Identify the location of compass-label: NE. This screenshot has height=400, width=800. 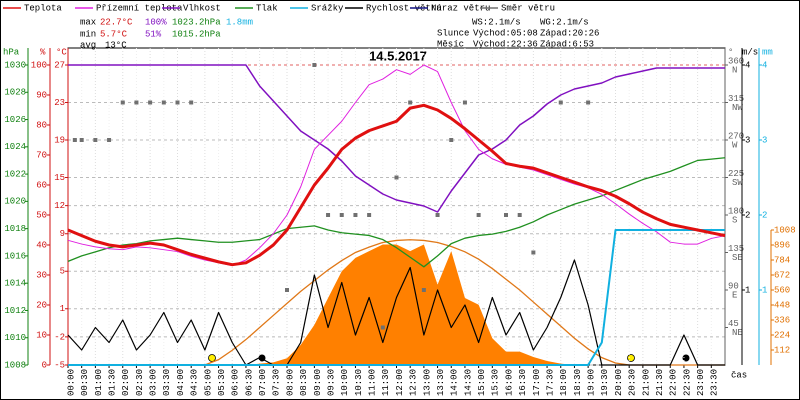
(737, 333).